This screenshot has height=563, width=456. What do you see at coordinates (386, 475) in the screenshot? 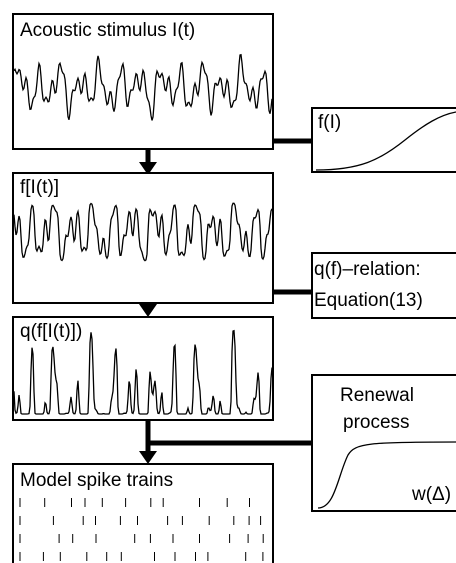
I see `renewal-curve` at bounding box center [386, 475].